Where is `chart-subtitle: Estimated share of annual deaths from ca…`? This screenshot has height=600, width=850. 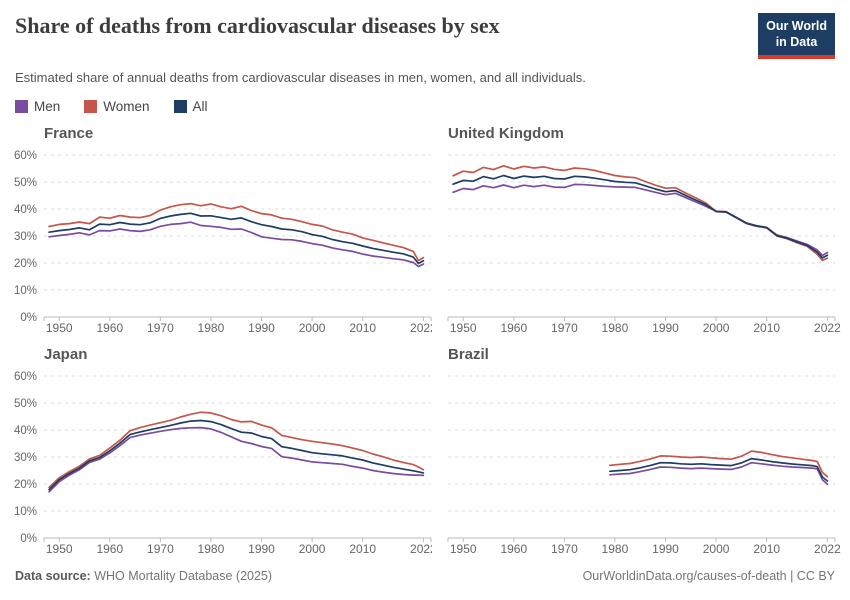
chart-subtitle: Estimated share of annual deaths from ca… is located at coordinates (300, 78).